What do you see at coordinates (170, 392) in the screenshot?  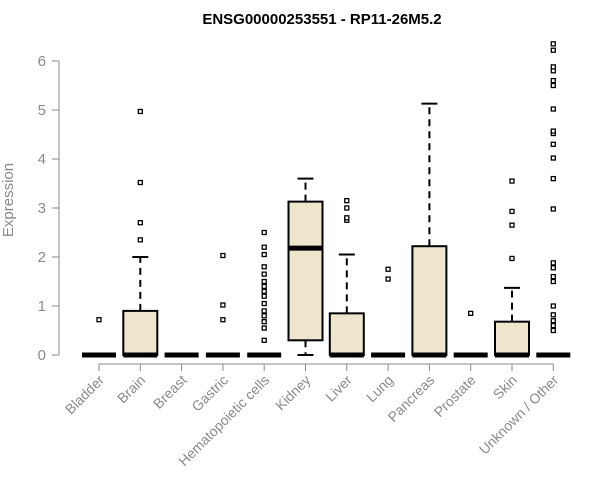 I see `x-tick-label: Breast` at bounding box center [170, 392].